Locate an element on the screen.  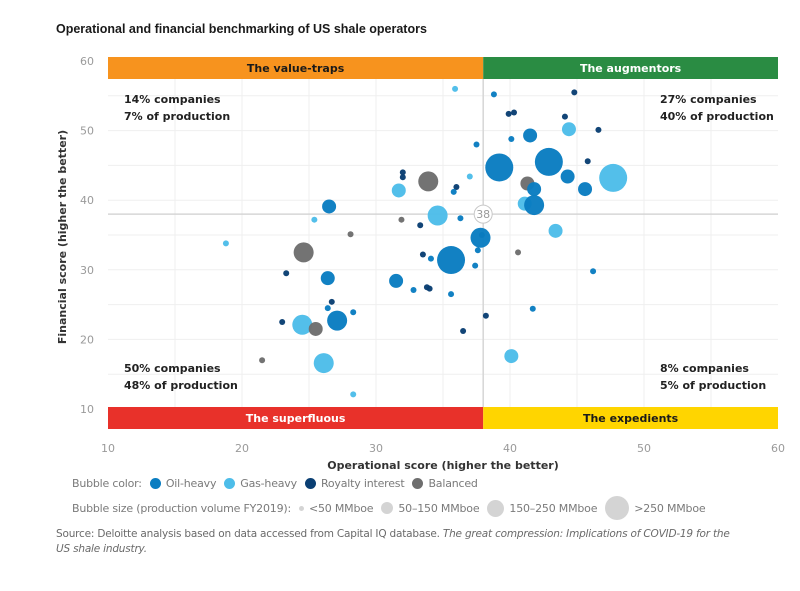
legend-size-item: <50 MMboe is located at coordinates (336, 508).